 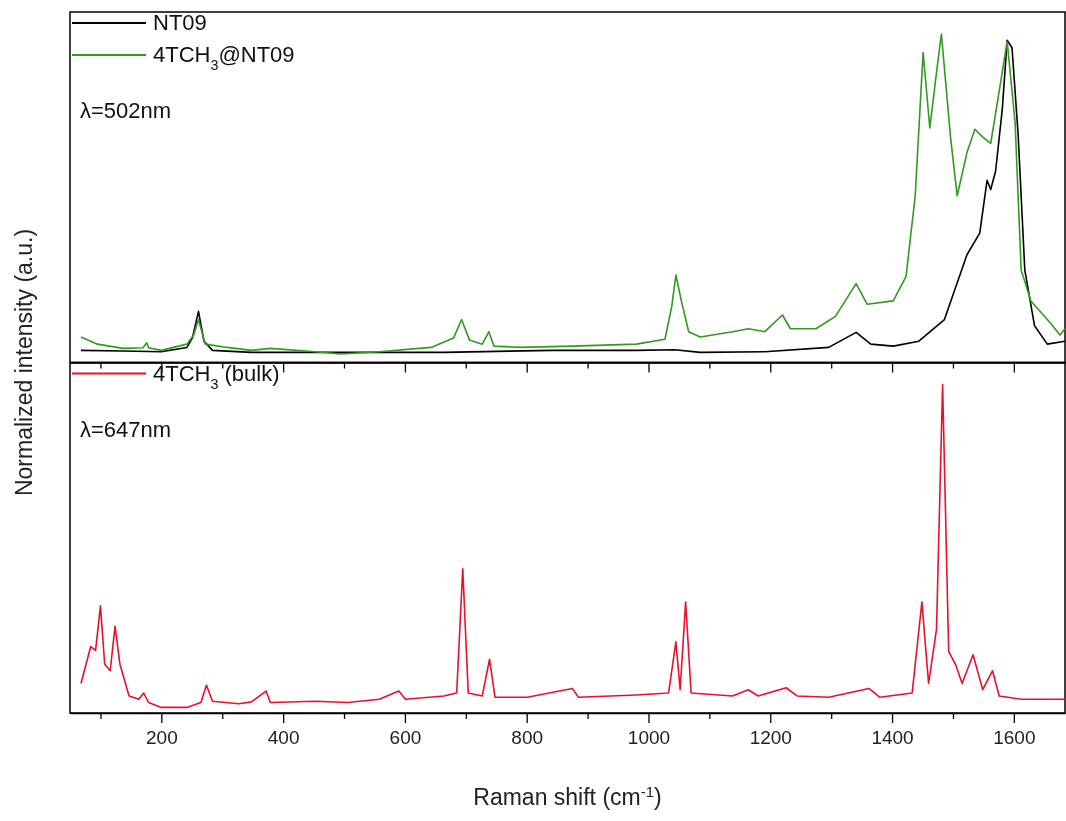 What do you see at coordinates (649, 738) in the screenshot?
I see `x-tick-label: 1000` at bounding box center [649, 738].